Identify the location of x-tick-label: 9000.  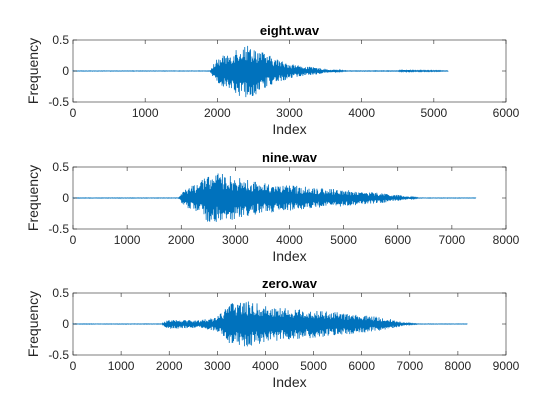
(506, 366).